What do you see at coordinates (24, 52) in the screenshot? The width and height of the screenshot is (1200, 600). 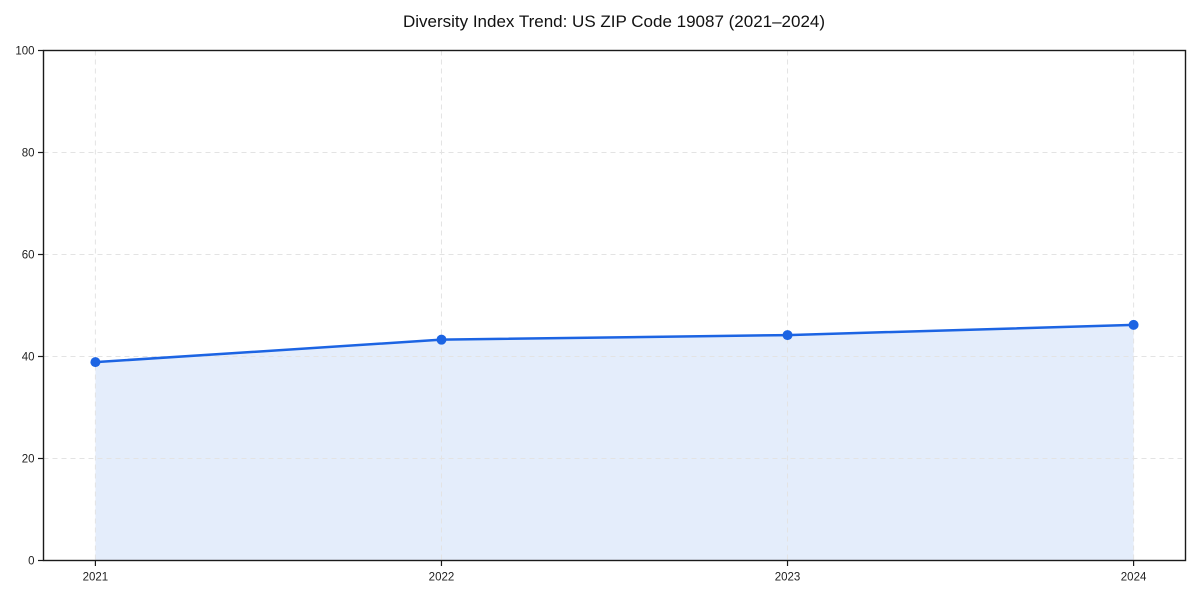 I see `y-tick-label-100: 100` at bounding box center [24, 52].